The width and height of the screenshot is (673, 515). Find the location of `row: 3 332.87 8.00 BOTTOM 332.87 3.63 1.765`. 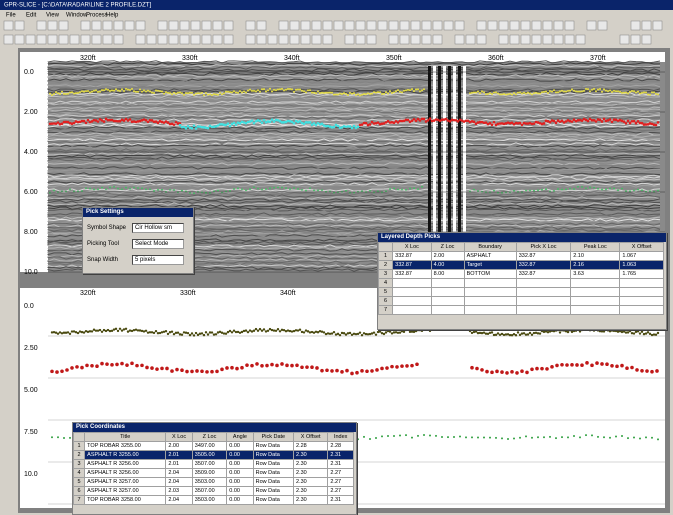

row: 3 332.87 8.00 BOTTOM 332.87 3.63 1.765 is located at coordinates (521, 274).